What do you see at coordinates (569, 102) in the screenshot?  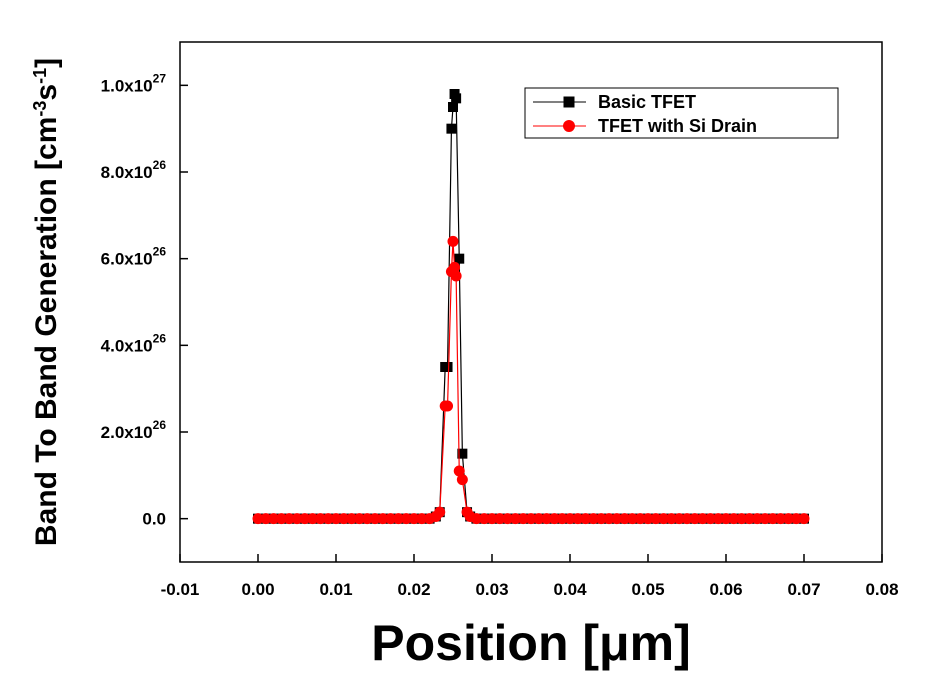 I see `legend-marker-basic-tfet` at bounding box center [569, 102].